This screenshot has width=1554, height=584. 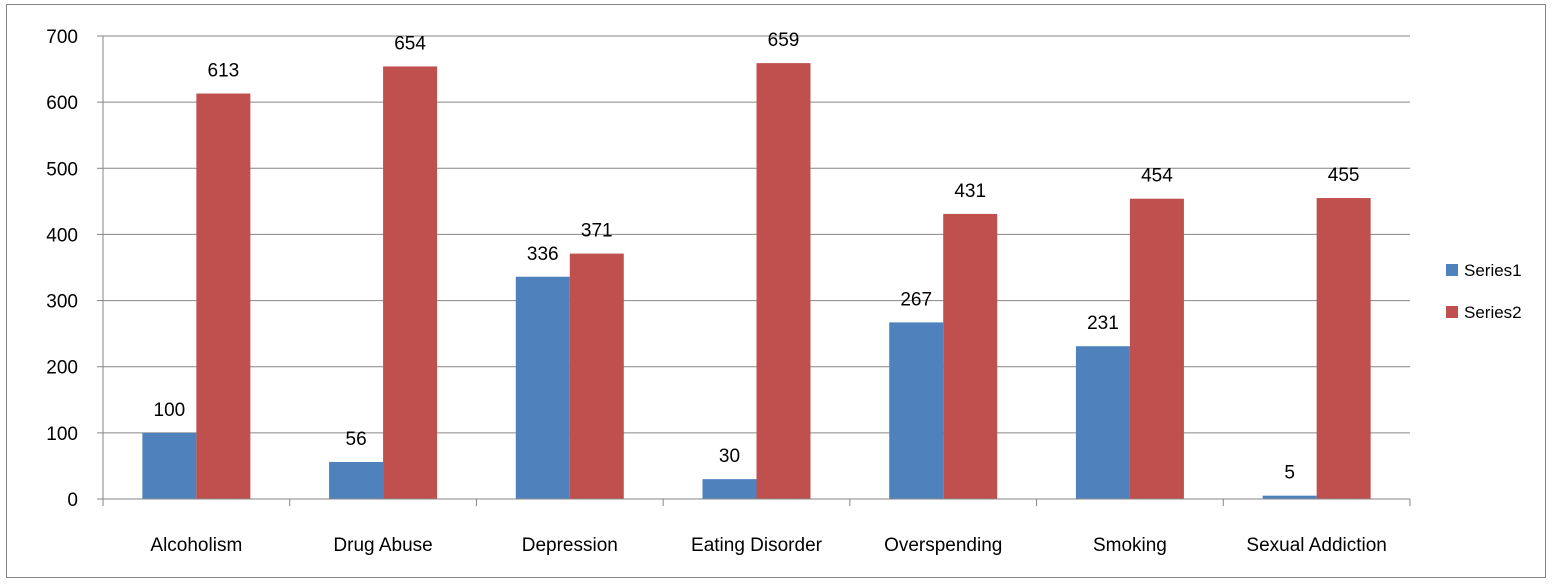 I want to click on x-tick-label: Drug Abuse, so click(x=382, y=545).